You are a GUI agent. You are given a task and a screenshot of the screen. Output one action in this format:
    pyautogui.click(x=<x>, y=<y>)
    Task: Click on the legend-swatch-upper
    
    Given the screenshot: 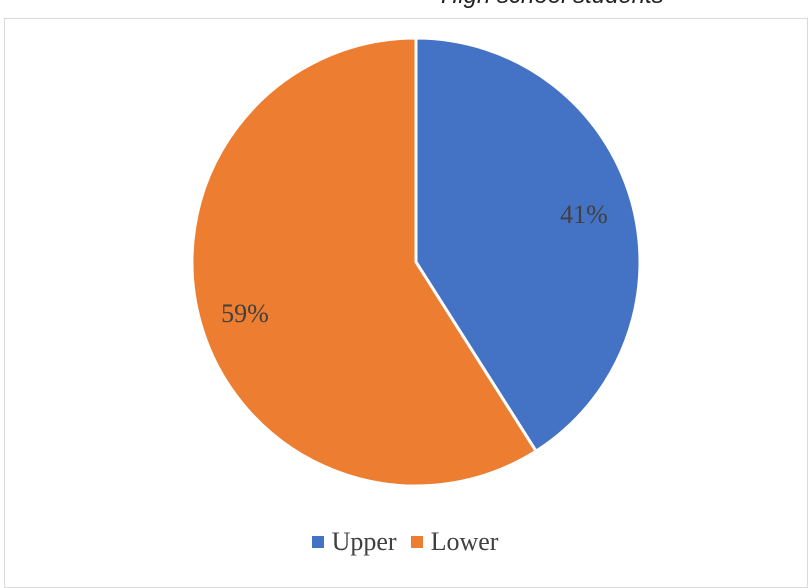 What is the action you would take?
    pyautogui.click(x=317, y=542)
    